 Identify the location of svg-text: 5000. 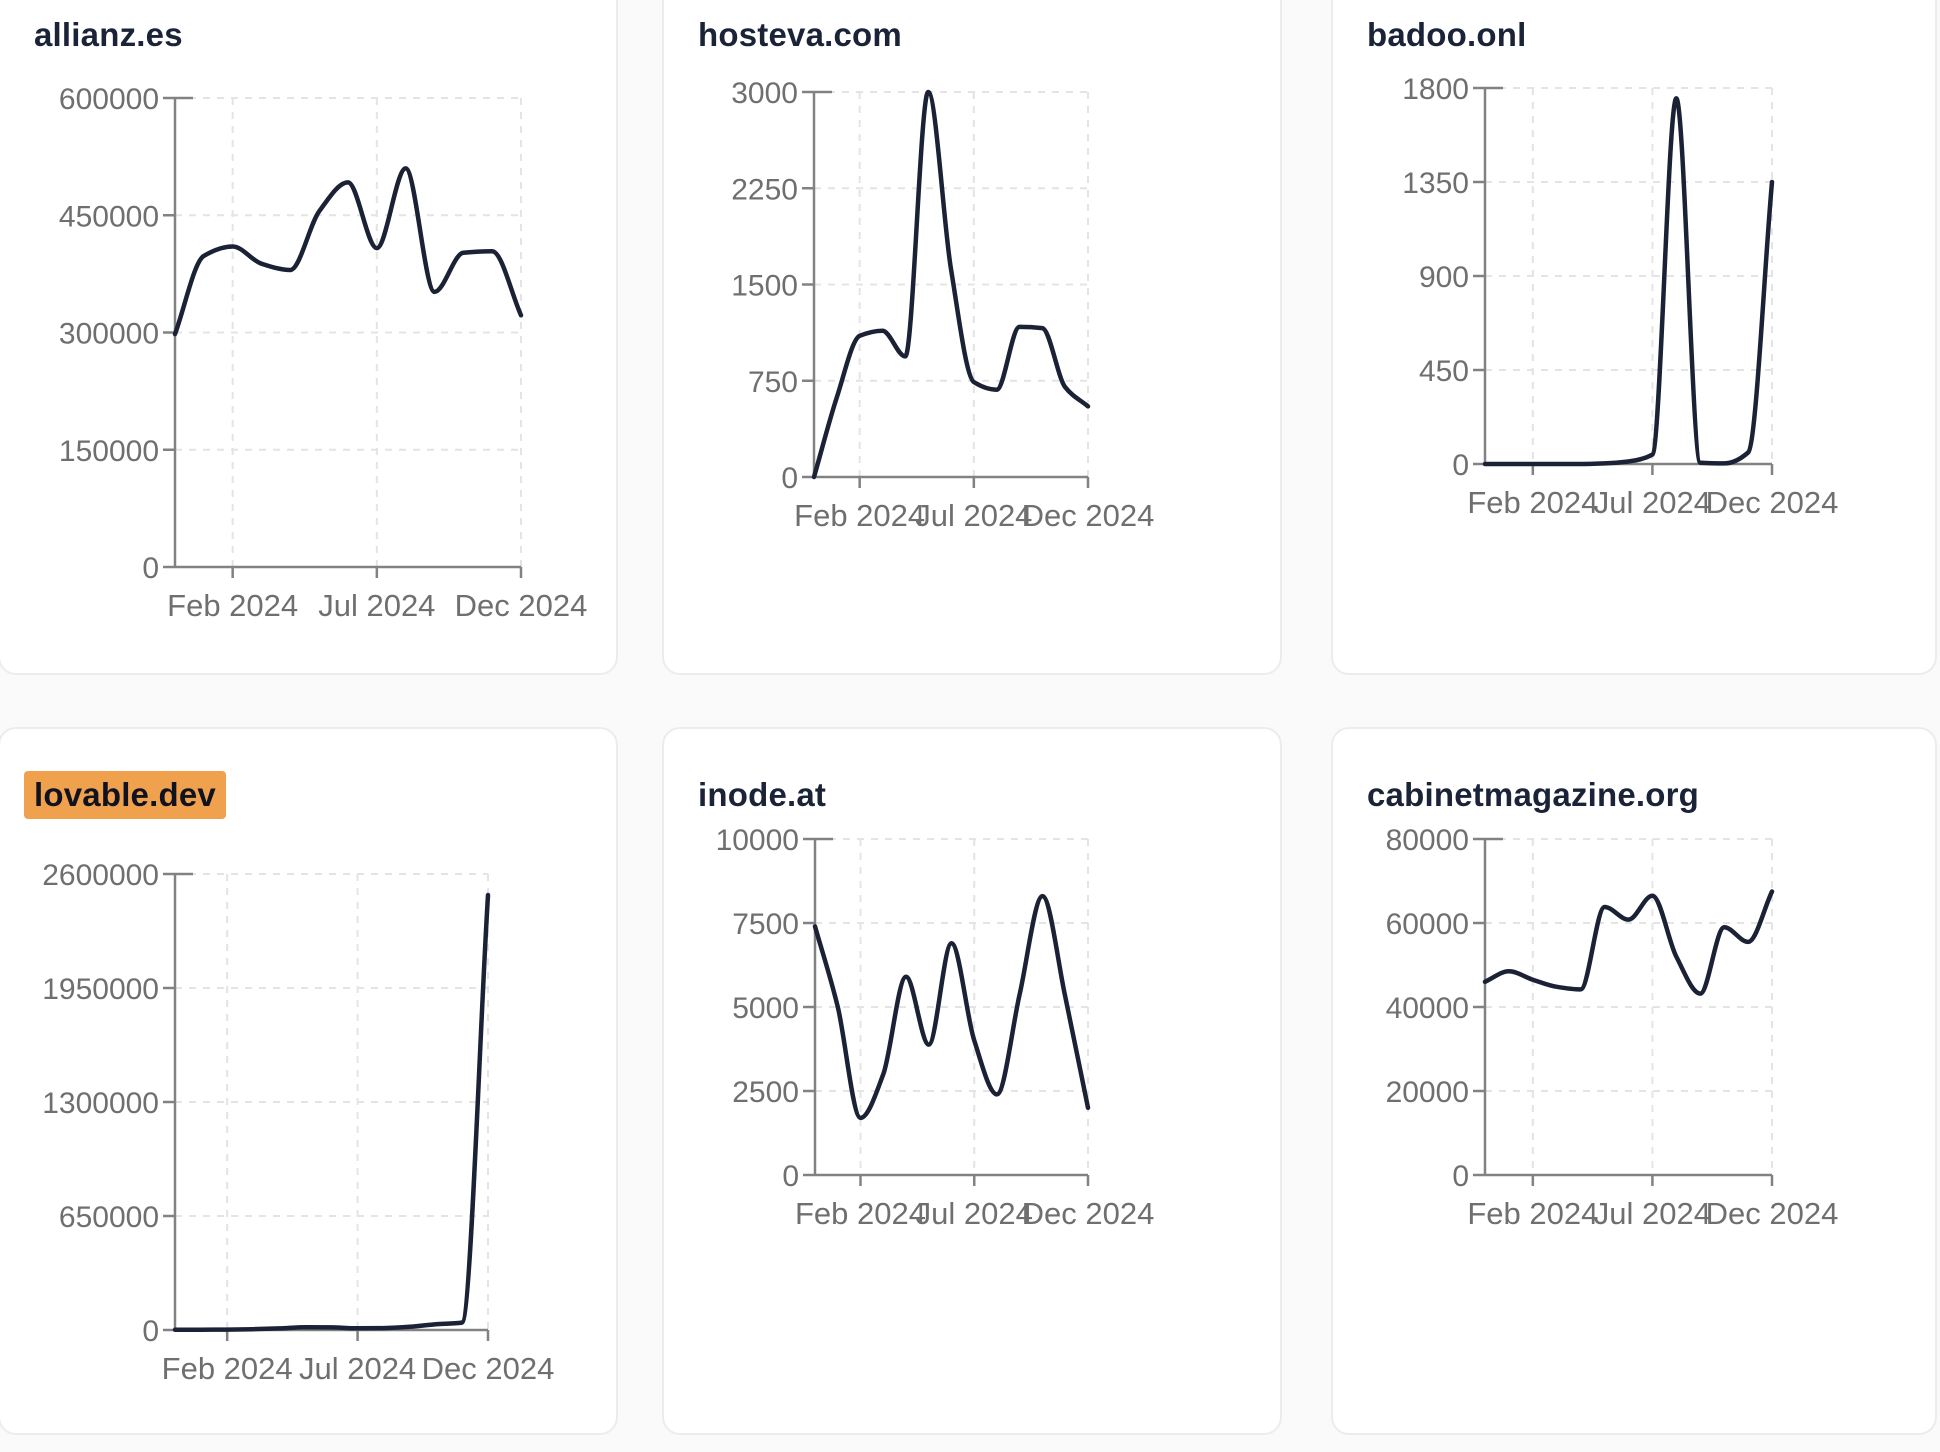
(765, 1008).